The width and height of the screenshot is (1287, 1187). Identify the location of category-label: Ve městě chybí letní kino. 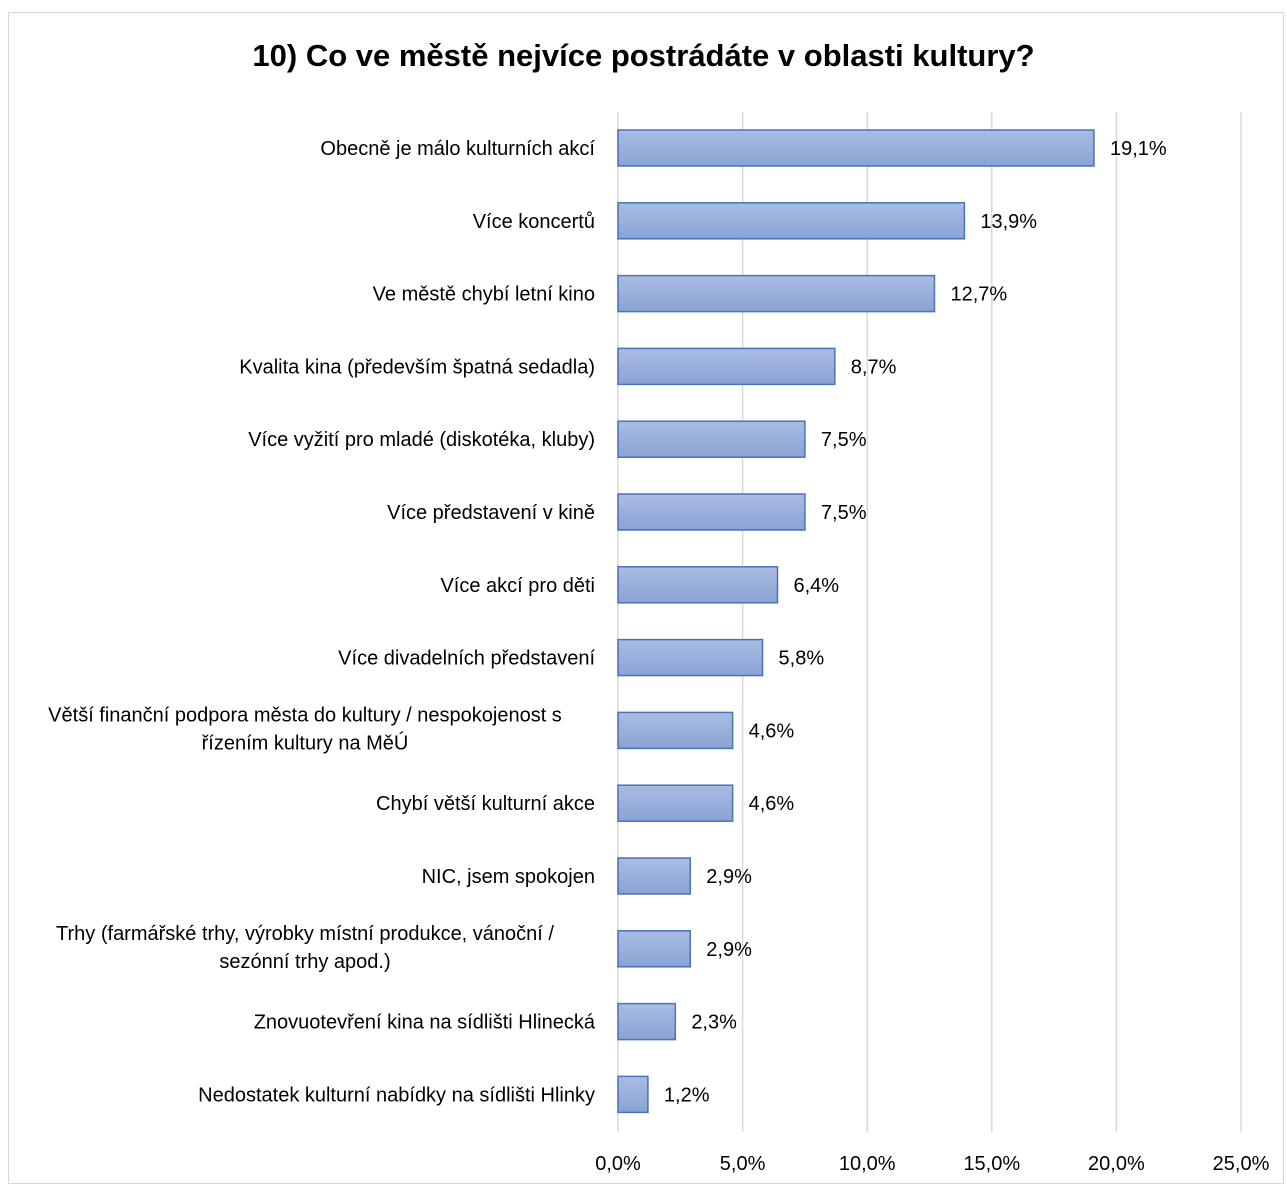
(484, 295).